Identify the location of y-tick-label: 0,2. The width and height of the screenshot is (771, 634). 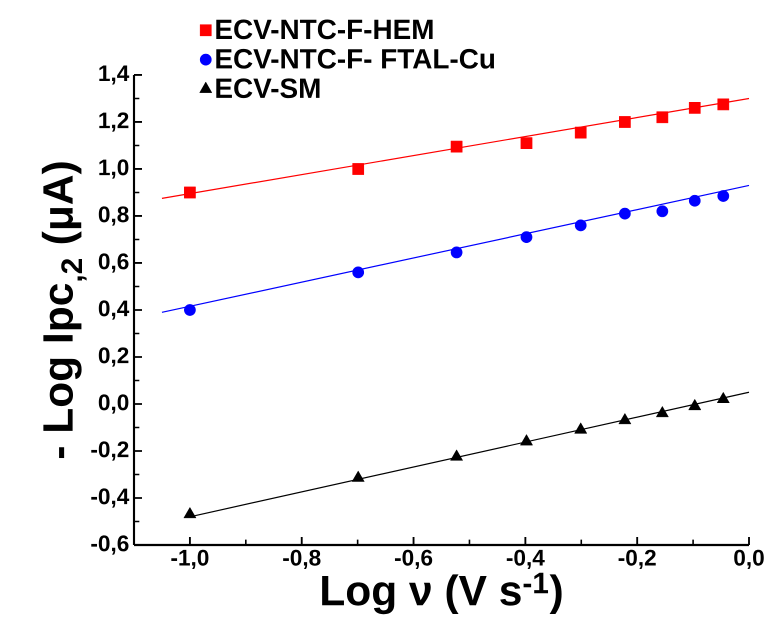
(113, 357).